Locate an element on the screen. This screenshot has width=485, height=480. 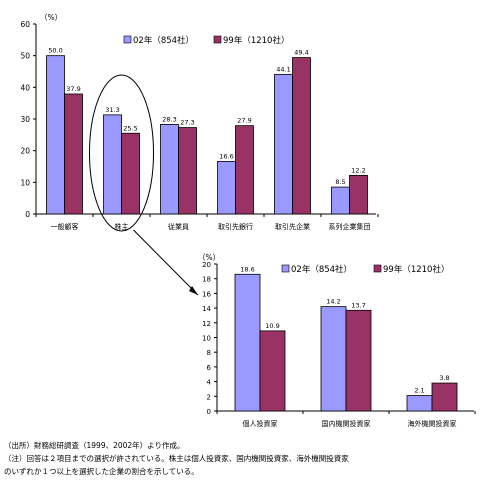
category-label: 海外機関投資家 is located at coordinates (432, 423).